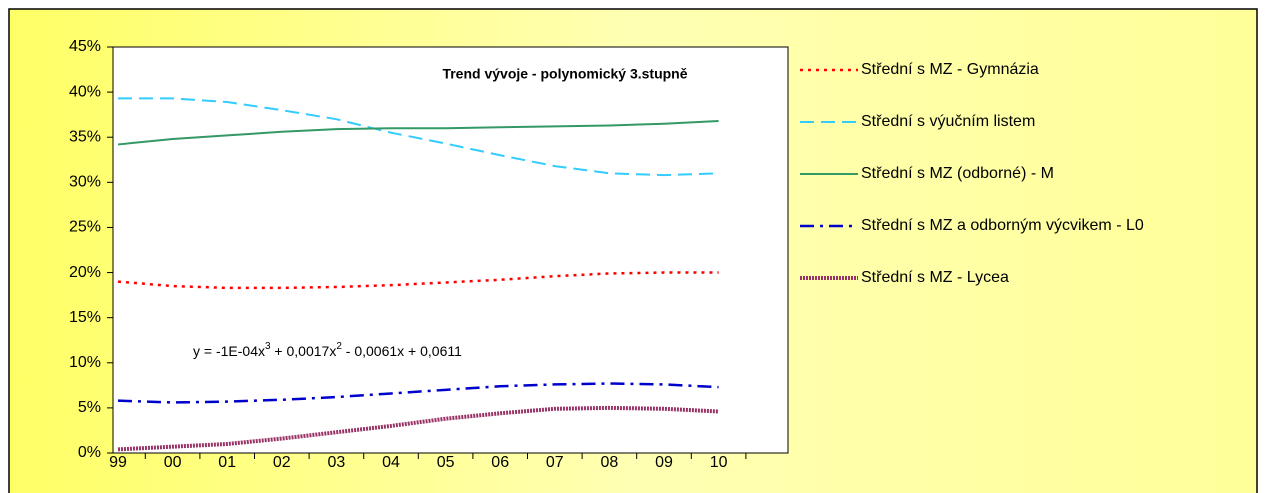  Describe the element at coordinates (500, 462) in the screenshot. I see `x-tick-label: 06` at that location.